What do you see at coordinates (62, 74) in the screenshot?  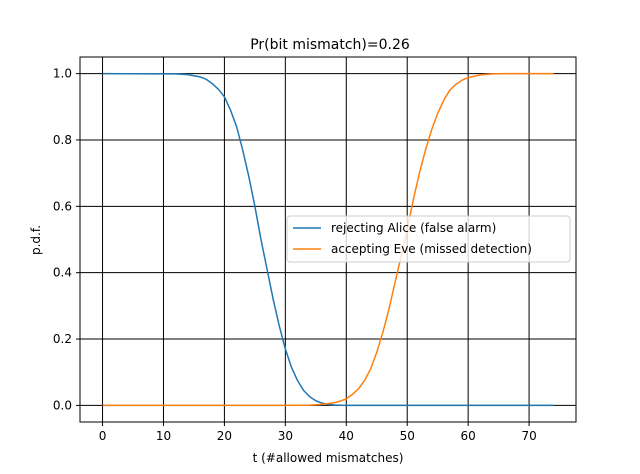 I see `y-tick-label: 1.0` at bounding box center [62, 74].